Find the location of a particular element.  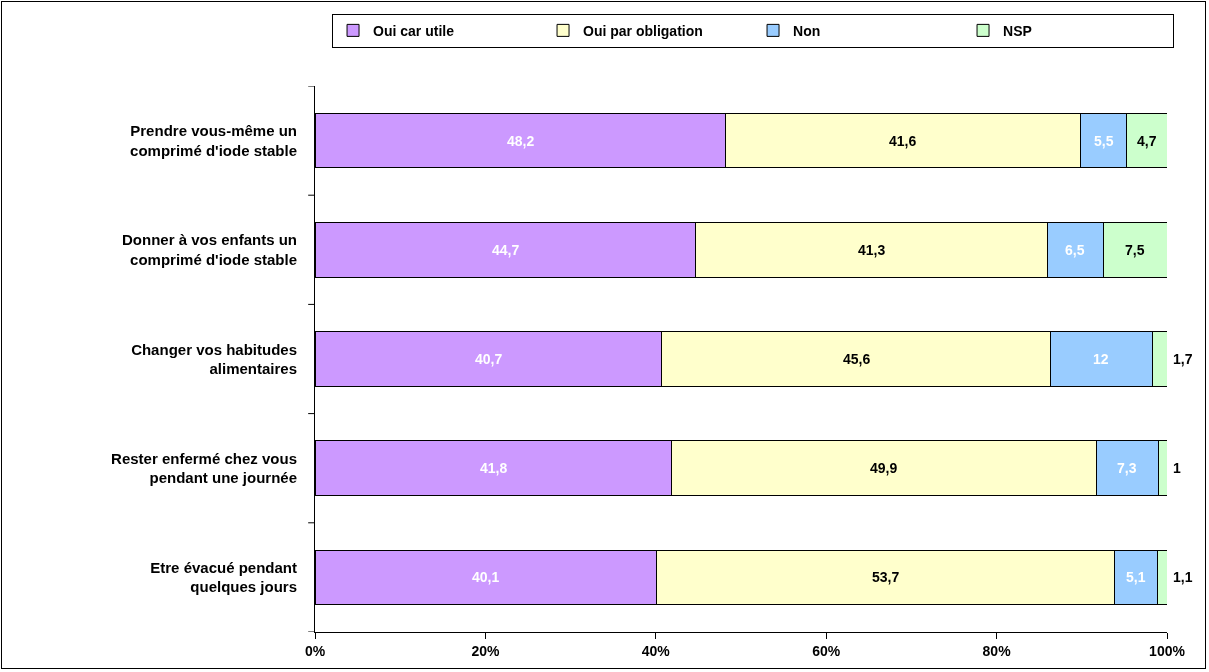

data-label: 12 is located at coordinates (1101, 359).